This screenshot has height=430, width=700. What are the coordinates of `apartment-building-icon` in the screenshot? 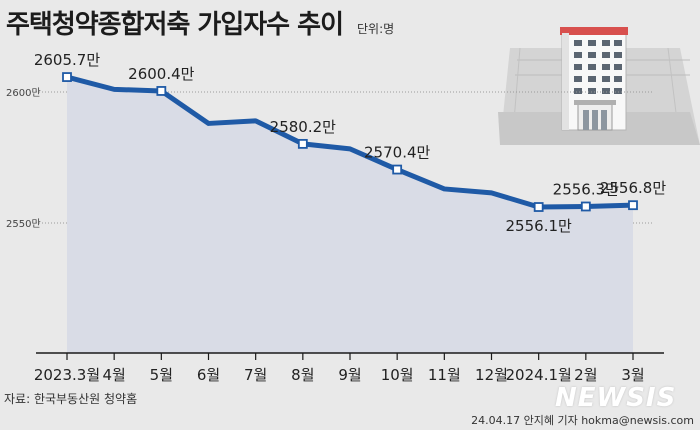 It's located at (599, 86).